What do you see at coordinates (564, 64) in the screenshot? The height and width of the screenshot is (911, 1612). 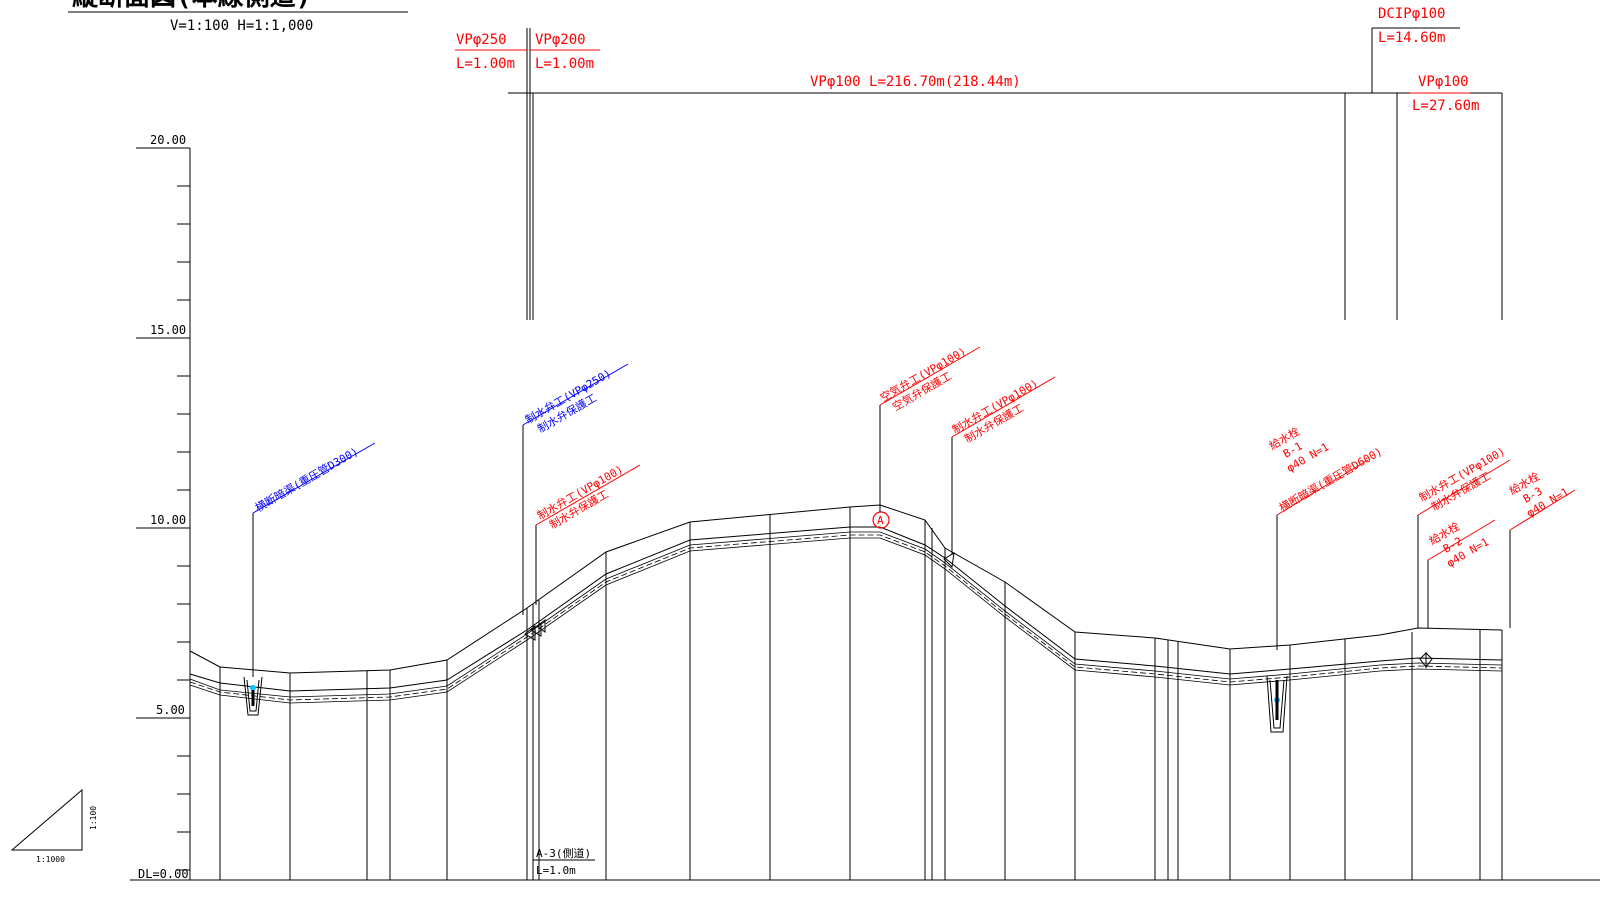 I see `vp200-length: L=1.00m` at bounding box center [564, 64].